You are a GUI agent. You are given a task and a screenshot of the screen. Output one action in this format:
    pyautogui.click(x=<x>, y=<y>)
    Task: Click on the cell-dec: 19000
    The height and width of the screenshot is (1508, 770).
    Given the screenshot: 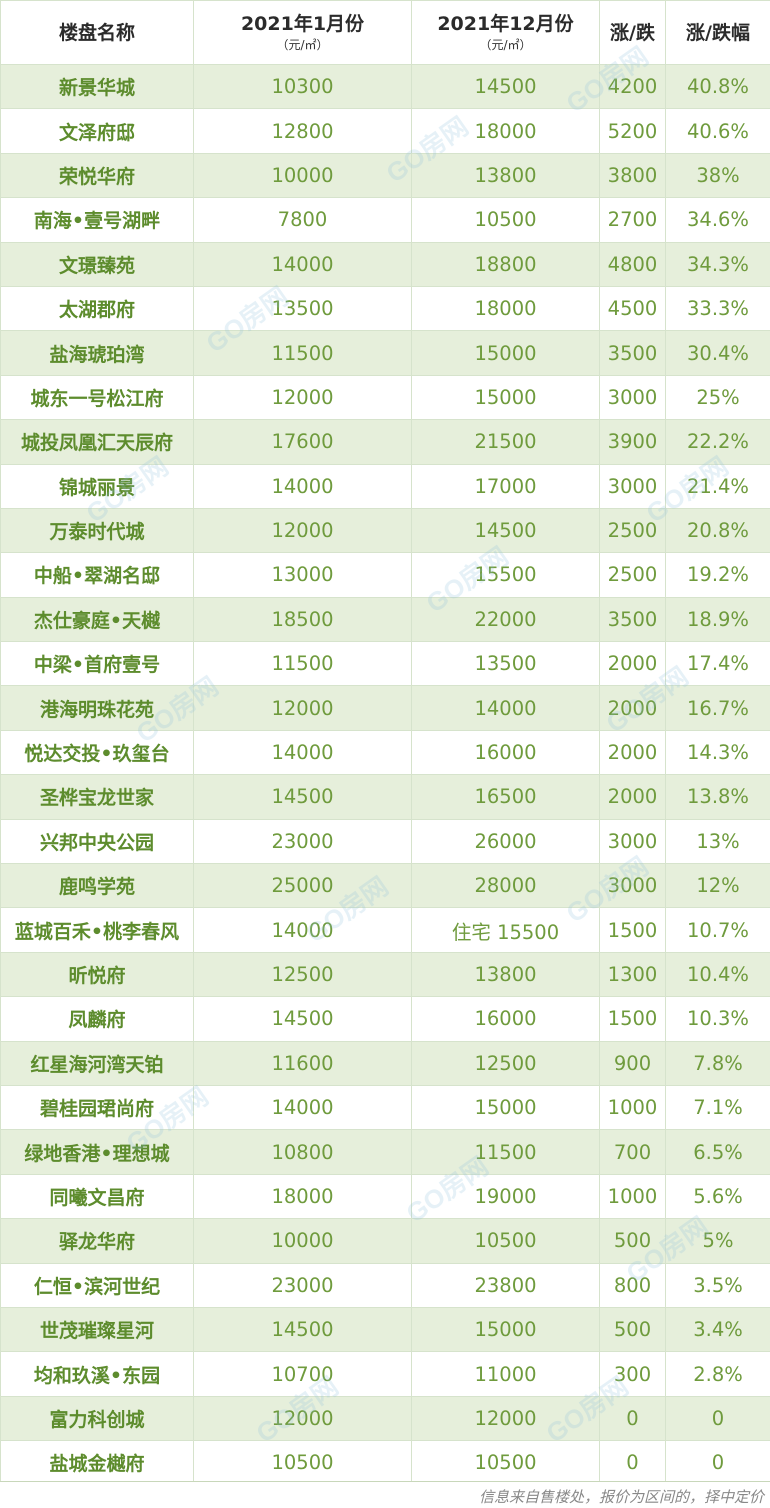 What is the action you would take?
    pyautogui.click(x=506, y=1196)
    